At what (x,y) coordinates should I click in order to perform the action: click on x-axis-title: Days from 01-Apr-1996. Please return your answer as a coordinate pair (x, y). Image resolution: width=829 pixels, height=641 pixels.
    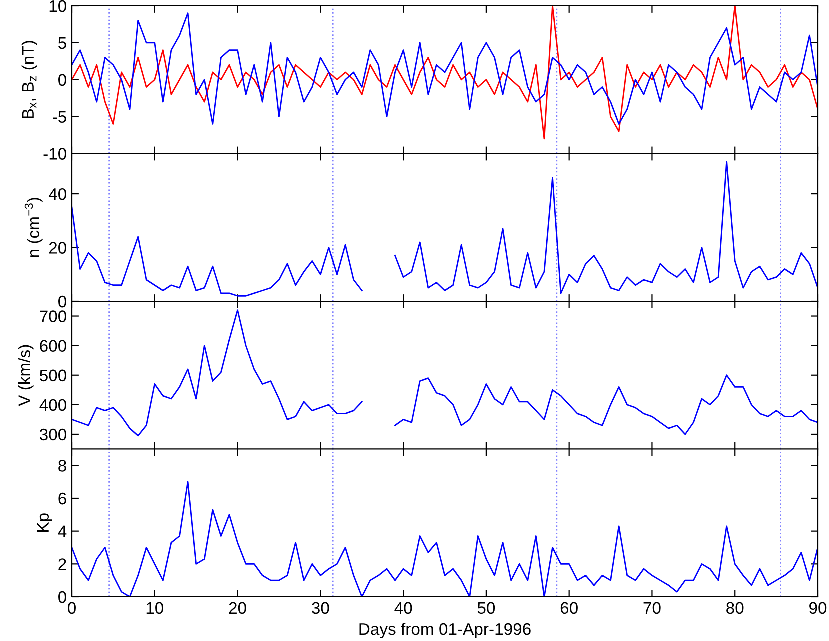
    Looking at the image, I should click on (445, 630).